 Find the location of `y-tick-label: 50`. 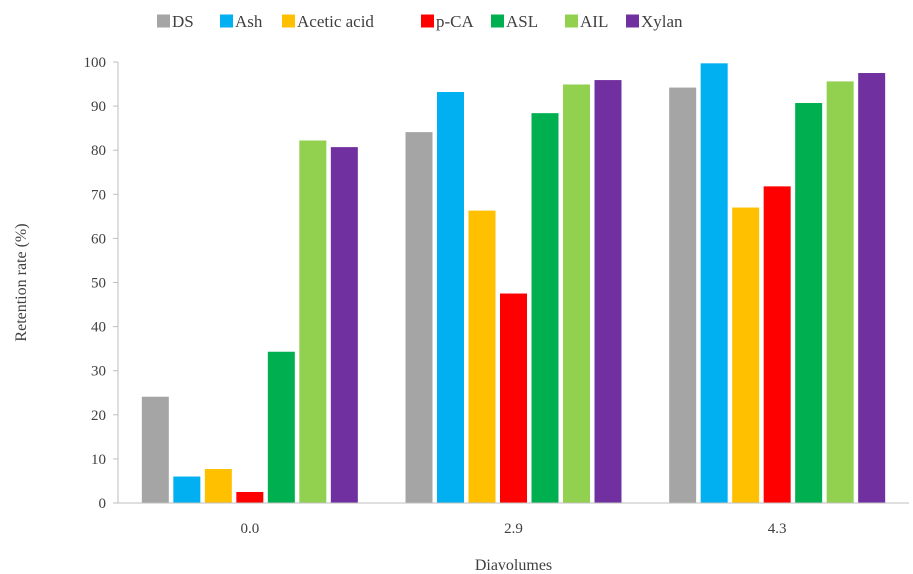

y-tick-label: 50 is located at coordinates (98, 284).